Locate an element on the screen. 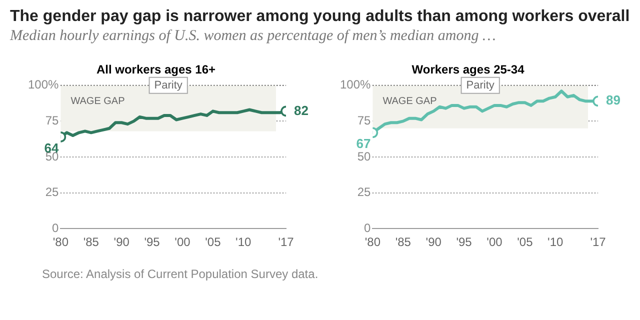 Image resolution: width=640 pixels, height=320 pixels. data-label: 89 is located at coordinates (613, 100).